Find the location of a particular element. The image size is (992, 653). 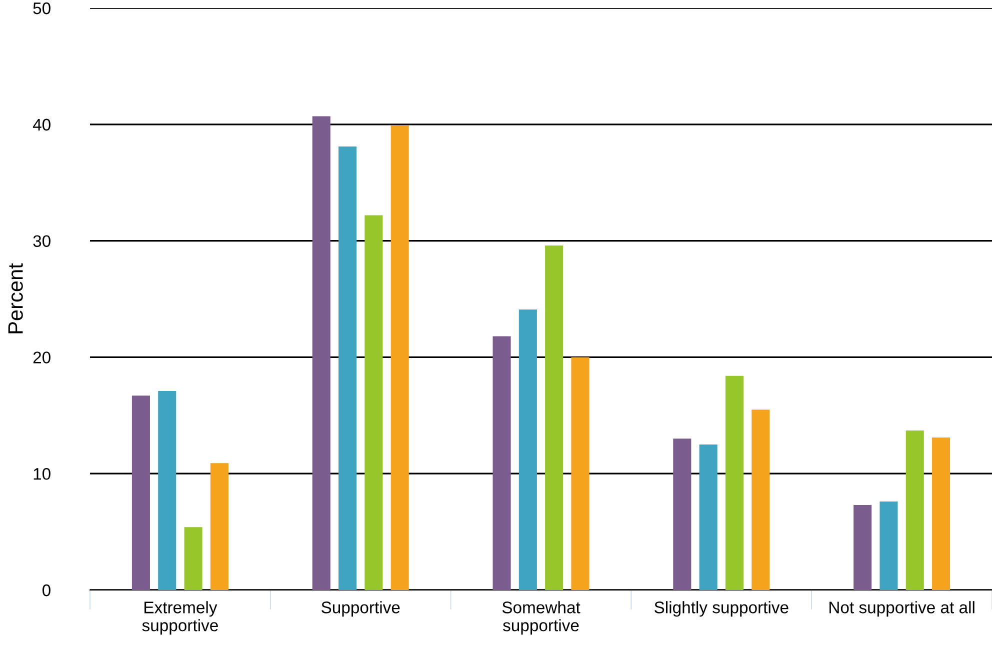

y-tick-label: 50 is located at coordinates (41, 8).